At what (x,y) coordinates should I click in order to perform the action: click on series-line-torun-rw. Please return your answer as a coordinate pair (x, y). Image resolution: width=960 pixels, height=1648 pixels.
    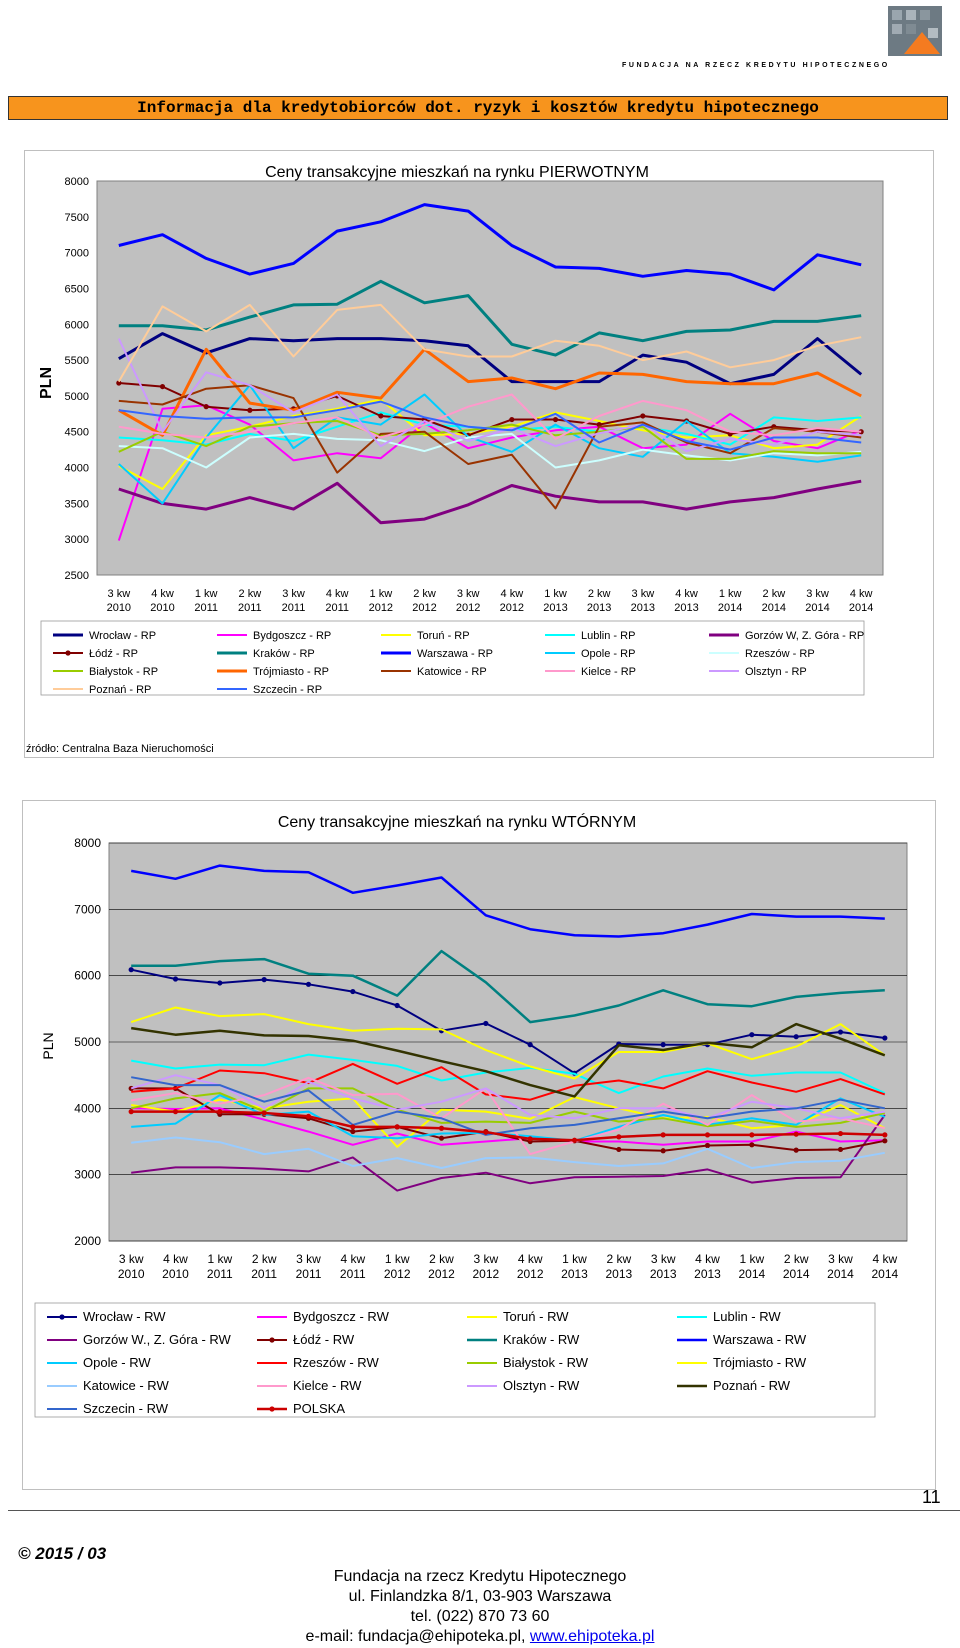
    Looking at the image, I should click on (508, 1122).